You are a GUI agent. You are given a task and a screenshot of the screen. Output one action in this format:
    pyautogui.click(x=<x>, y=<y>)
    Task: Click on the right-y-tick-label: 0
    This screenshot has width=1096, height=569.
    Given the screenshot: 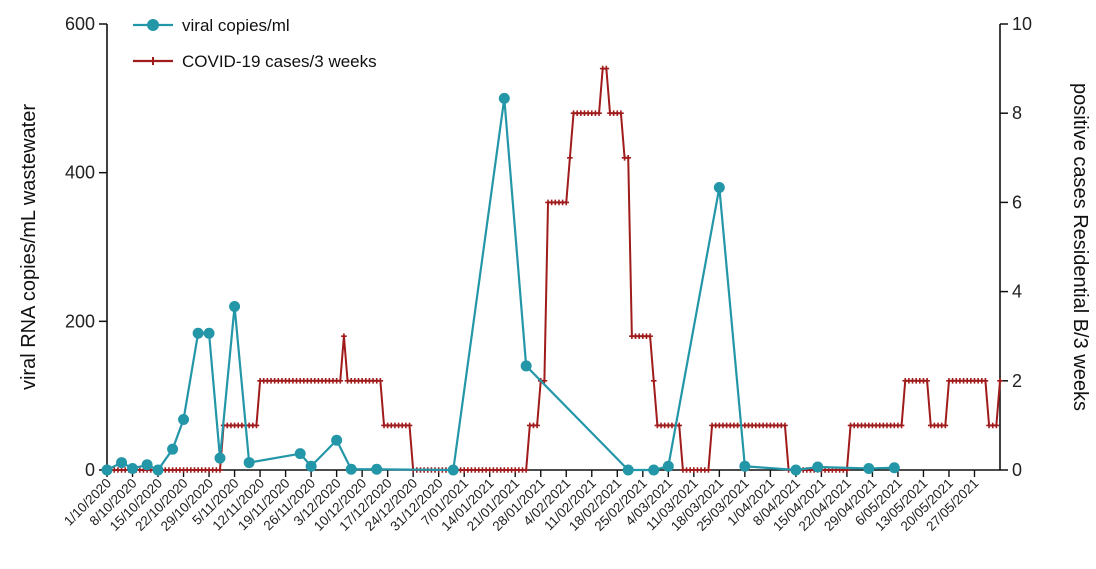 What is the action you would take?
    pyautogui.click(x=1017, y=470)
    